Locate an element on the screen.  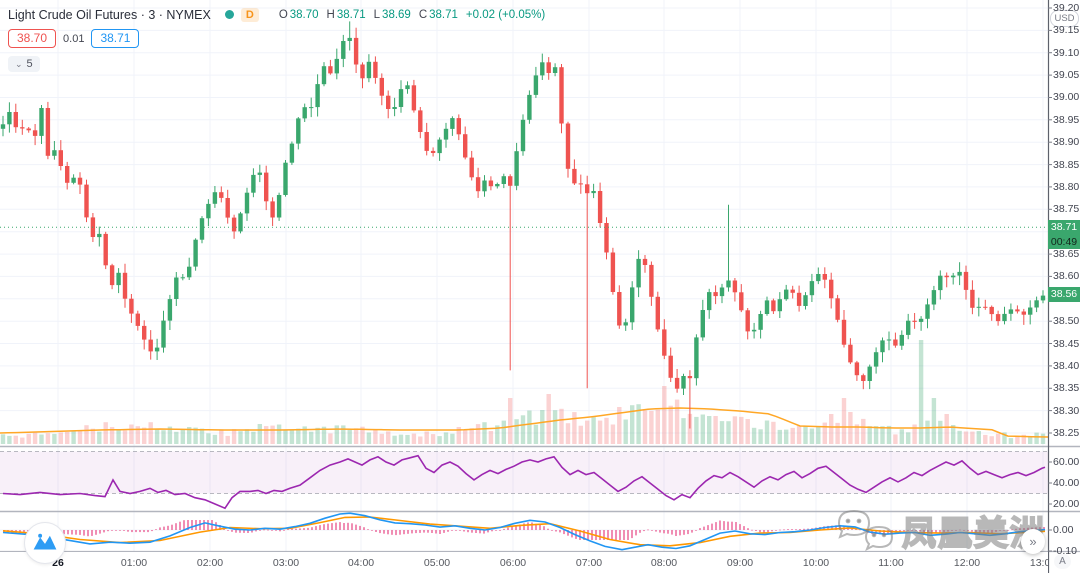
rsi-tick-label: 40.00 is located at coordinates (1066, 483).